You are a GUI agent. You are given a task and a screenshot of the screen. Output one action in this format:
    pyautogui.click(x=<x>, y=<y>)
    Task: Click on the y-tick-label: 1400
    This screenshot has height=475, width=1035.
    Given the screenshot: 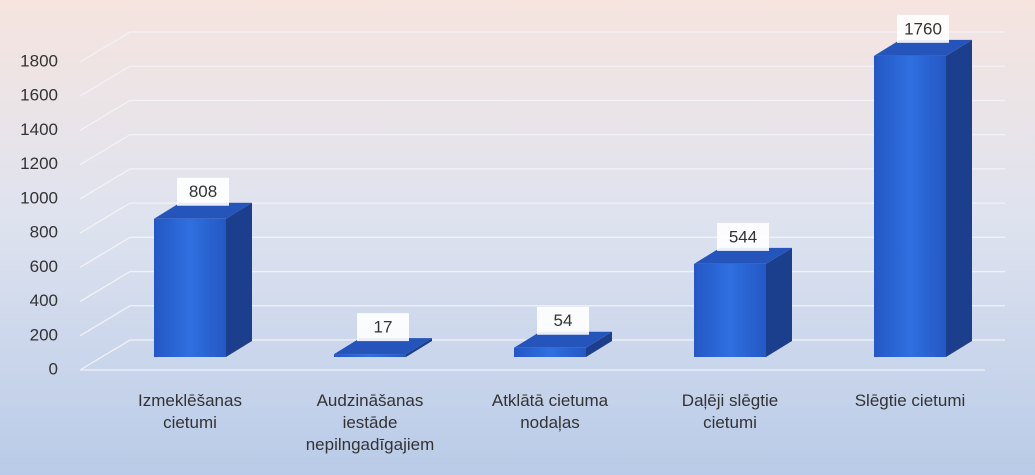 What is the action you would take?
    pyautogui.click(x=39, y=129)
    